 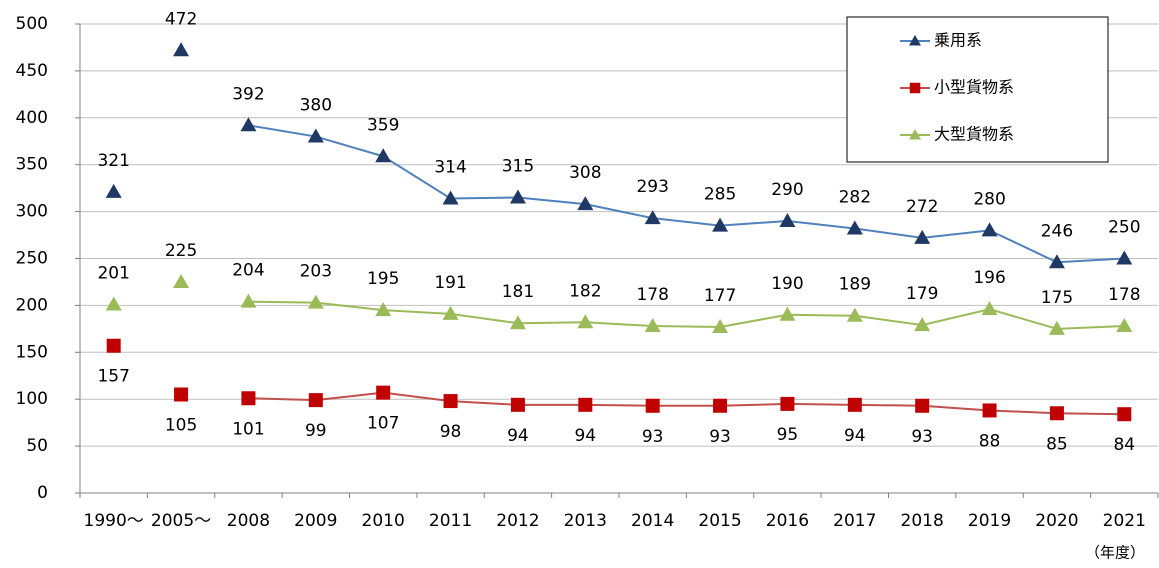 What do you see at coordinates (114, 521) in the screenshot?
I see `x-tick-label: 1990～` at bounding box center [114, 521].